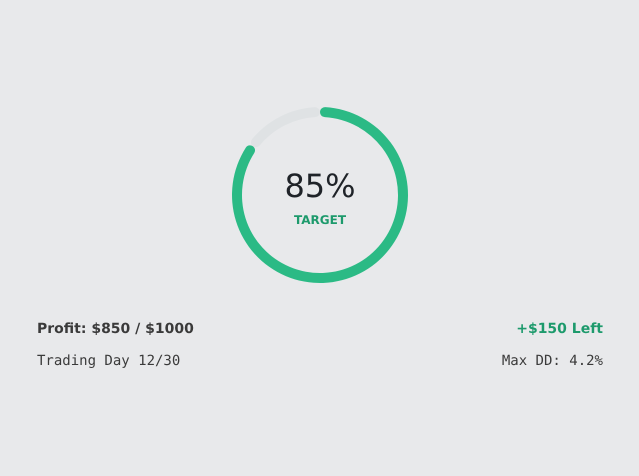  I want to click on text: TARGET, so click(320, 220).